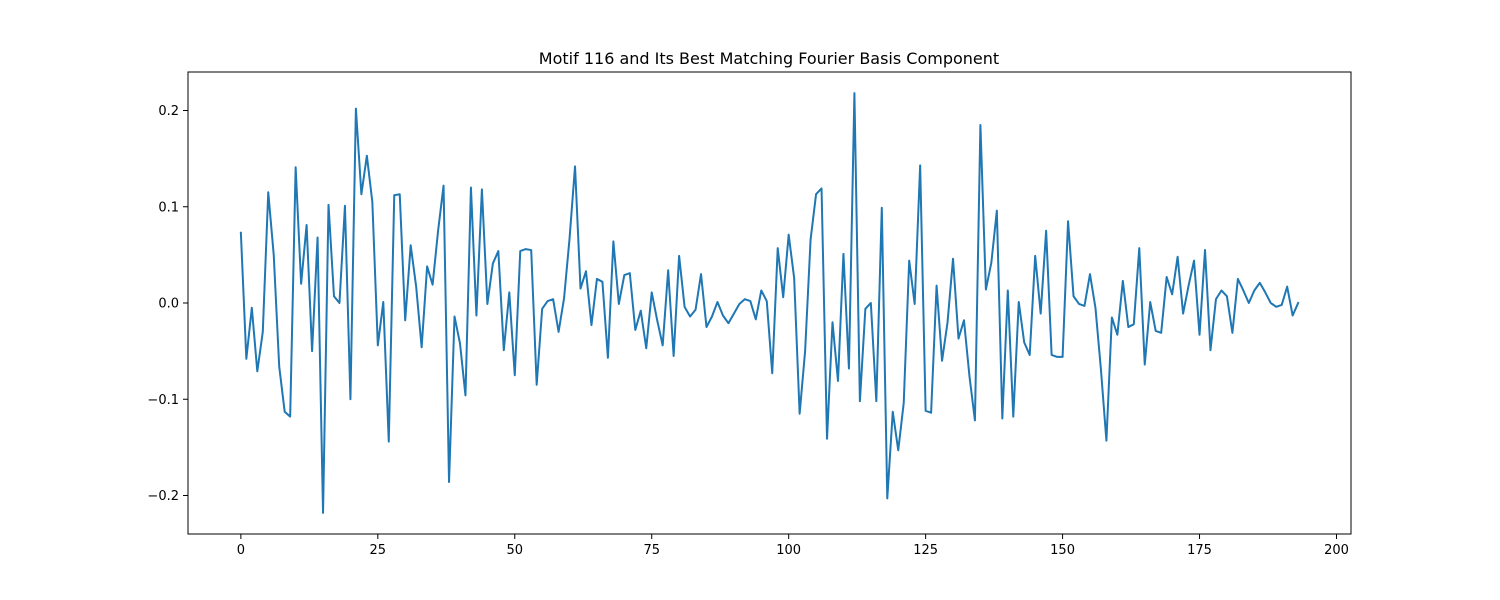 Image resolution: width=1500 pixels, height=600 pixels. I want to click on x-tick-label: 125, so click(925, 550).